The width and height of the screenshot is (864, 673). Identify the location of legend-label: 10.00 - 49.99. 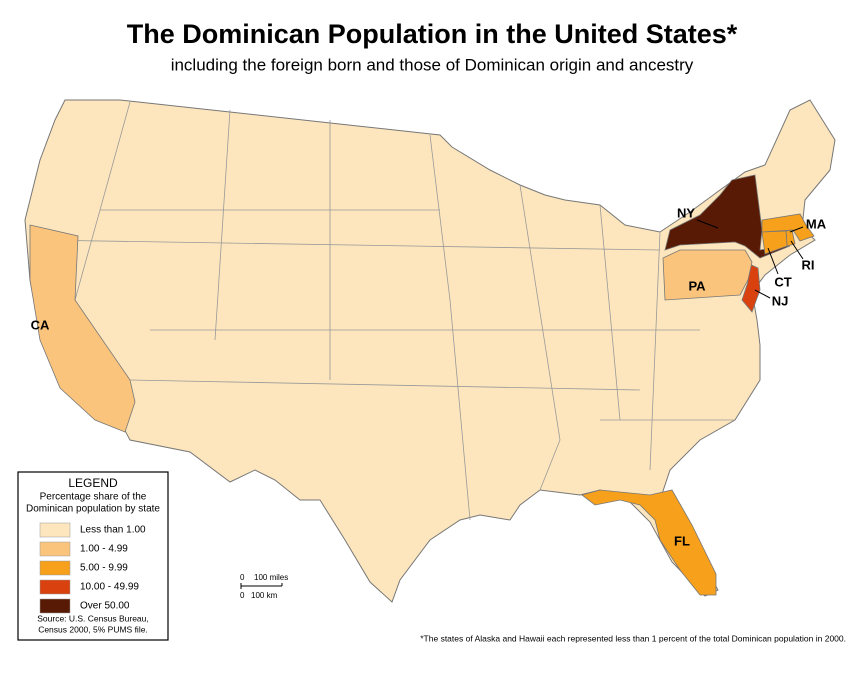
(109, 587).